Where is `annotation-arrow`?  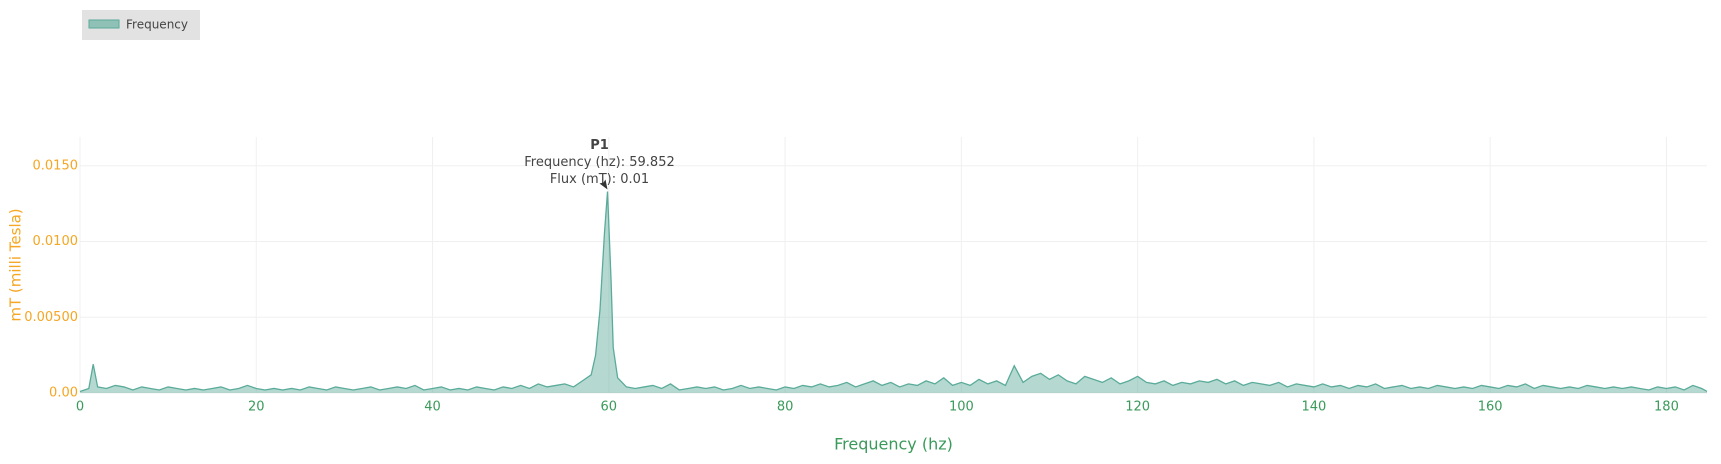
annotation-arrow is located at coordinates (603, 184).